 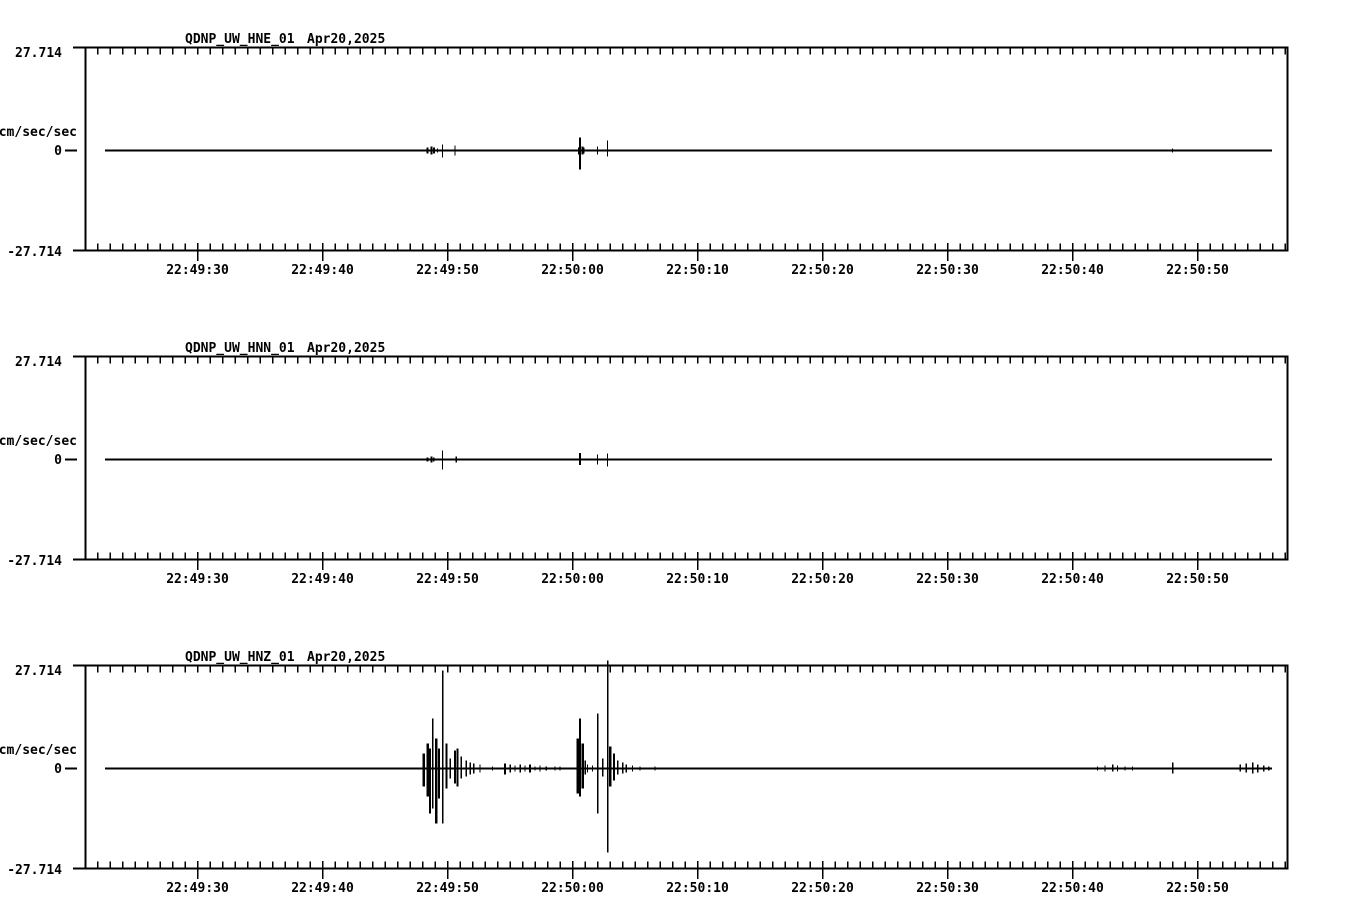 I want to click on chart-title-station: QDNP_UW_HNN_01, so click(x=240, y=348).